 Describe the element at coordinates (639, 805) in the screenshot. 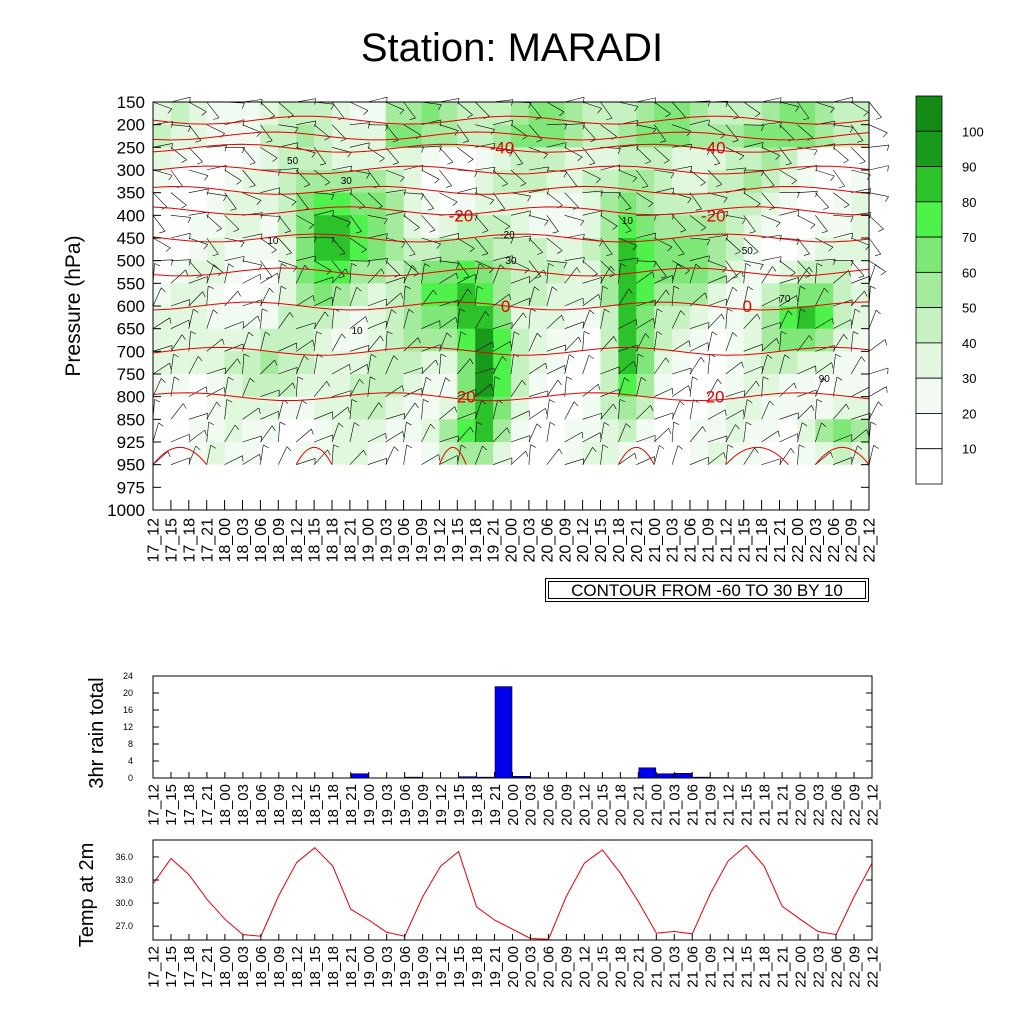

I see `x-tick-label: 20_21` at that location.